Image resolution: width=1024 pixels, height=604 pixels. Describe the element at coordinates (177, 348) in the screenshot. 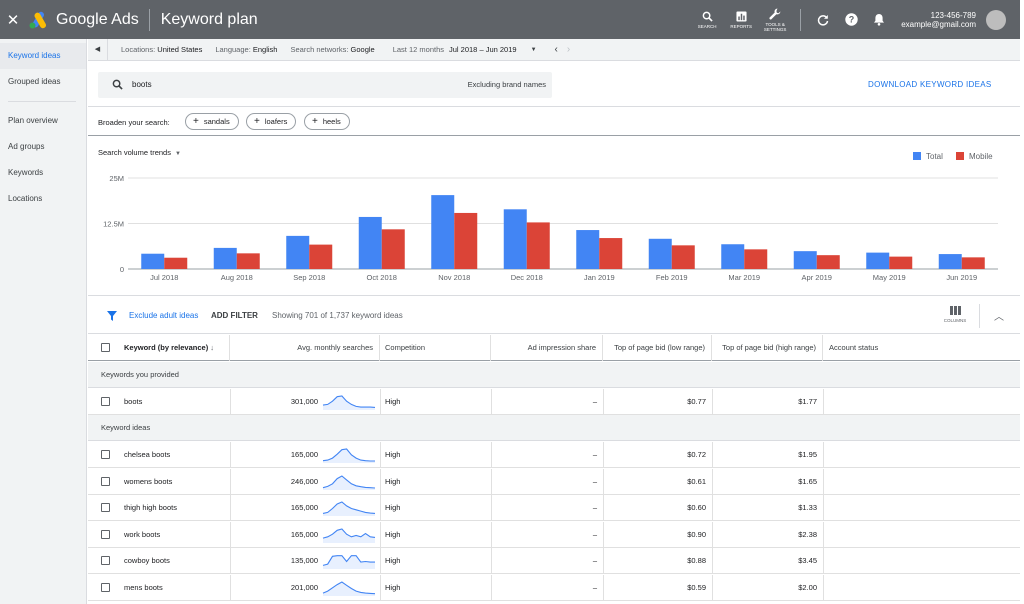

I see `header-keyword: Keyword (by relevance) ↓` at that location.